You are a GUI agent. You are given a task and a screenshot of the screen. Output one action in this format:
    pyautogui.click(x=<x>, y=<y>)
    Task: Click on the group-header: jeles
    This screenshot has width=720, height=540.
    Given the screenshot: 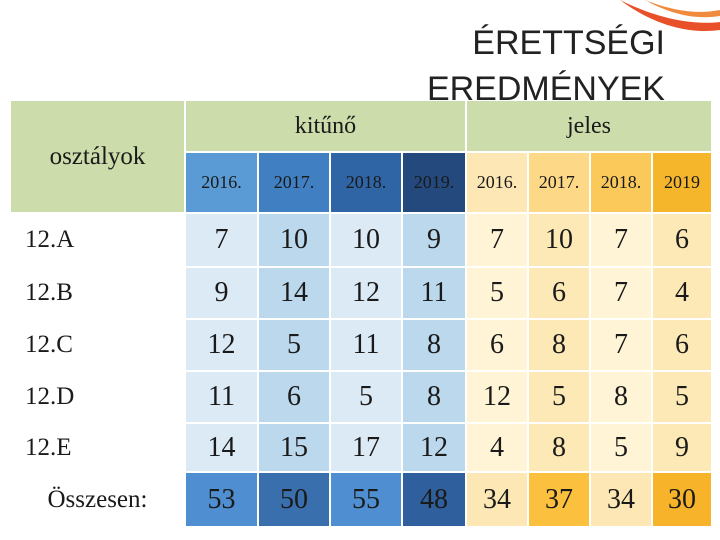 What is the action you would take?
    pyautogui.click(x=589, y=126)
    